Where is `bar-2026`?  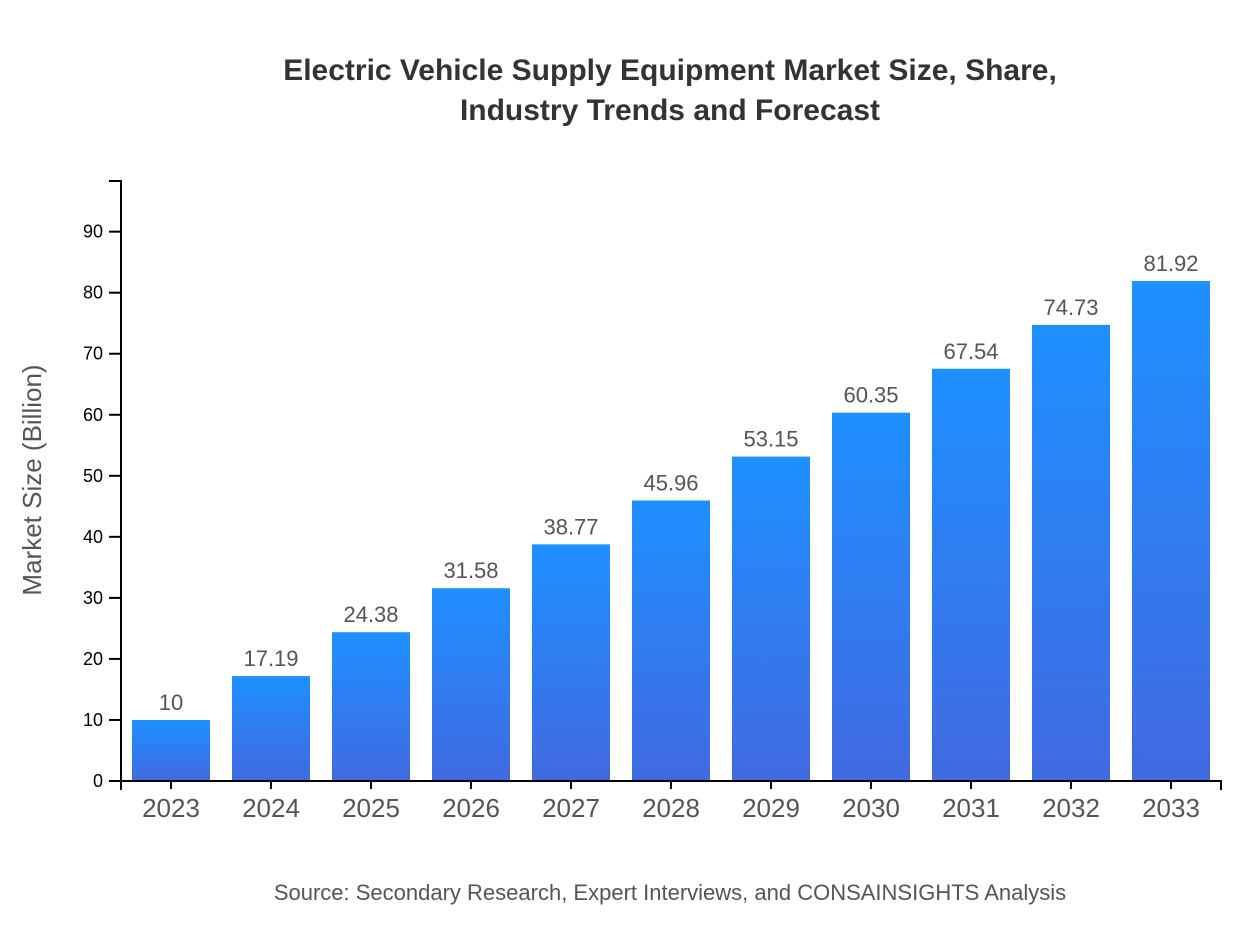
bar-2026 is located at coordinates (471, 684).